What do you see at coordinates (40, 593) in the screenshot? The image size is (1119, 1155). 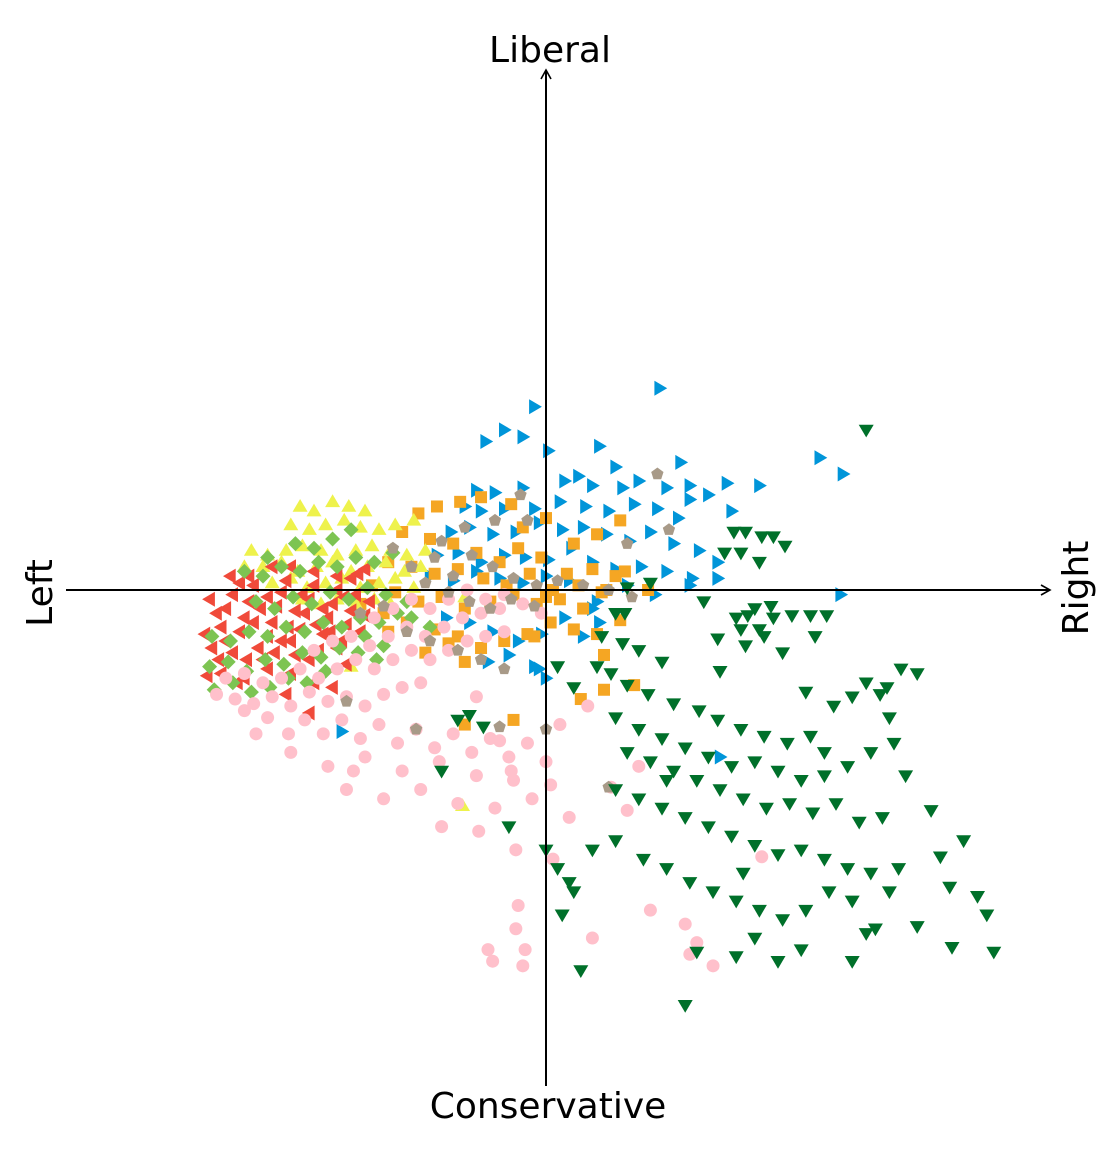 I see `left-axis-label: Left` at bounding box center [40, 593].